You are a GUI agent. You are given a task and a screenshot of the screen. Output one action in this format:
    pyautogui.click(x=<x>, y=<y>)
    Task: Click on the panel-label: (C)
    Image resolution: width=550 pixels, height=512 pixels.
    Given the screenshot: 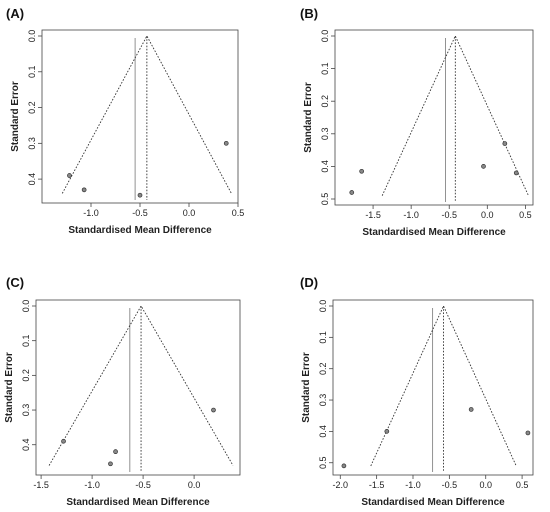 What is the action you would take?
    pyautogui.click(x=15, y=282)
    